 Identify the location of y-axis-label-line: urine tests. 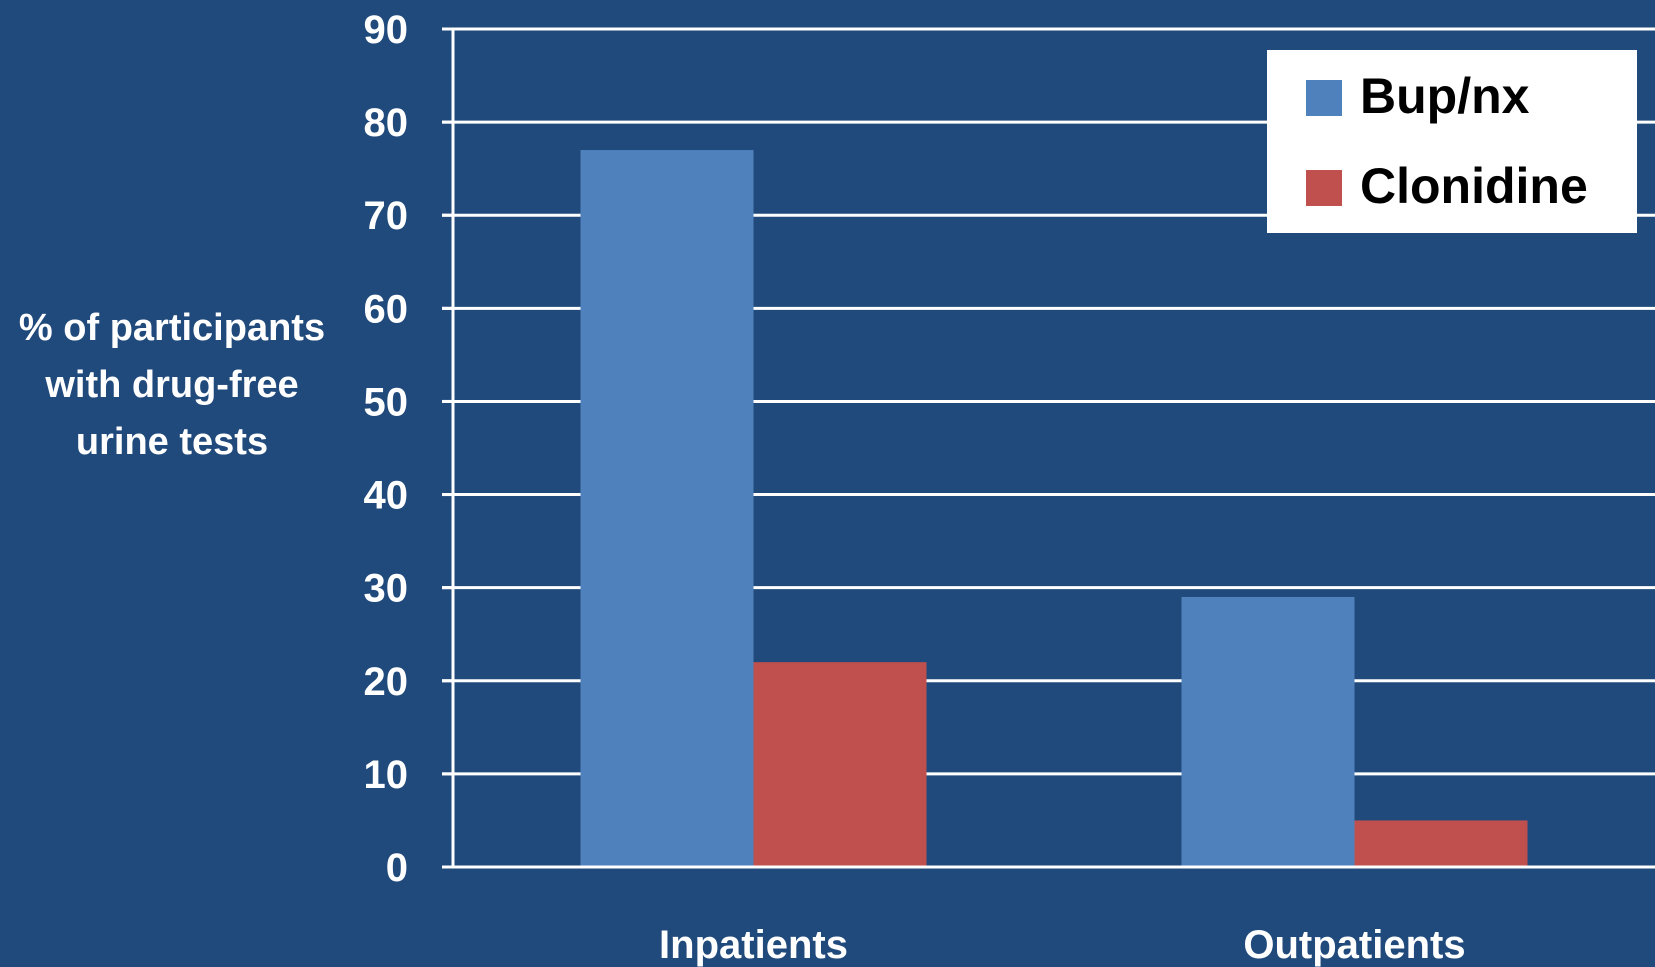
(172, 442).